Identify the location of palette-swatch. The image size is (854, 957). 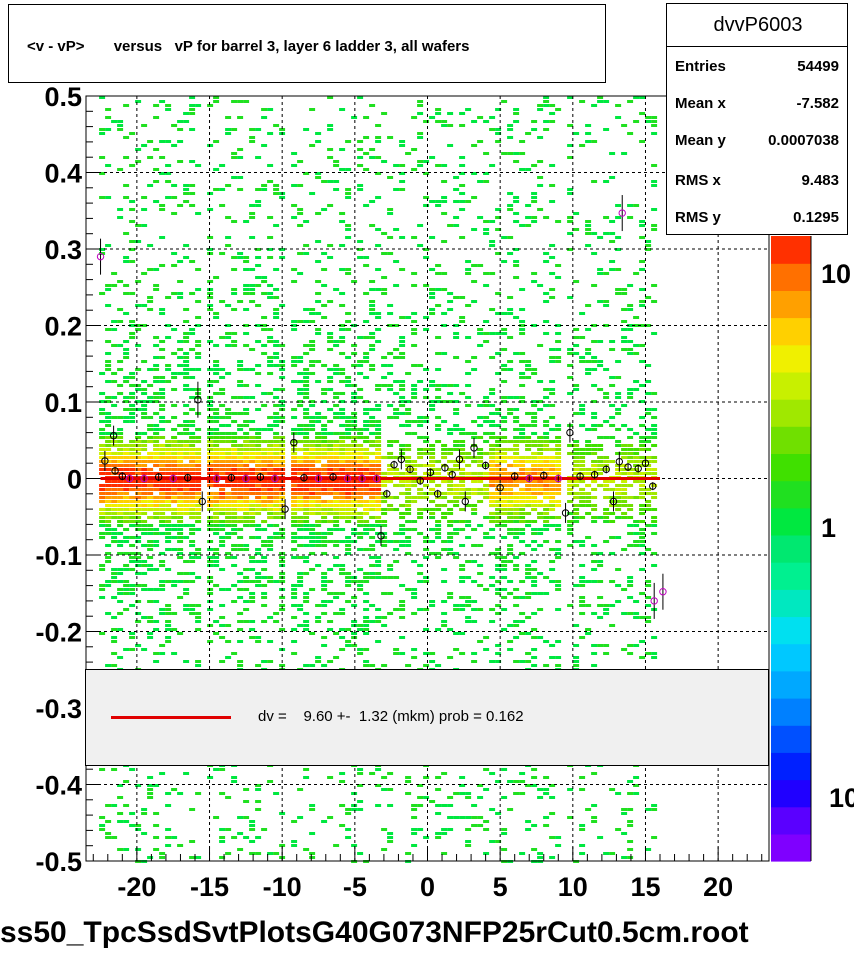
(791, 576).